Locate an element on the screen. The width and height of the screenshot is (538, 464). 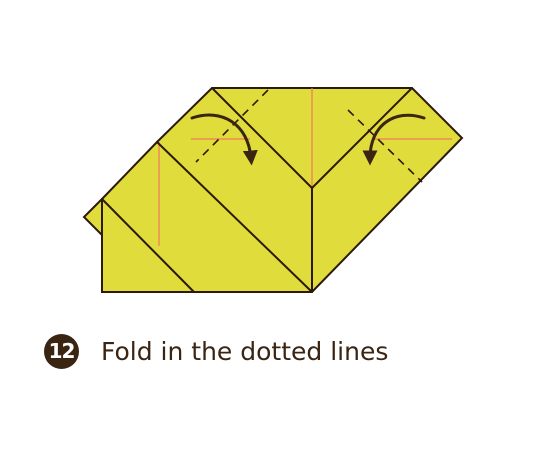
step-caption: 12 Fold in the dotted lines is located at coordinates (216, 351).